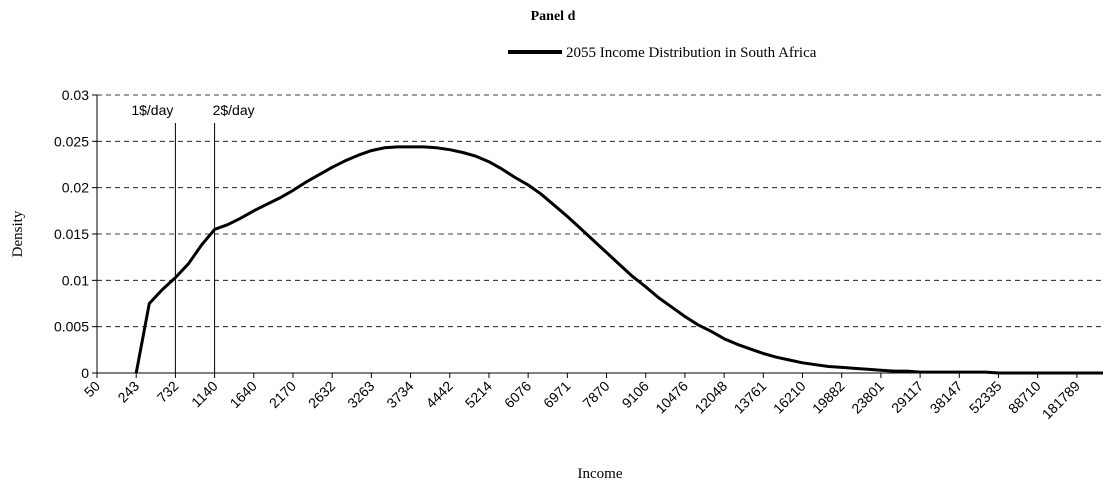 This screenshot has height=490, width=1105. I want to click on x-tick-label: 4442, so click(439, 394).